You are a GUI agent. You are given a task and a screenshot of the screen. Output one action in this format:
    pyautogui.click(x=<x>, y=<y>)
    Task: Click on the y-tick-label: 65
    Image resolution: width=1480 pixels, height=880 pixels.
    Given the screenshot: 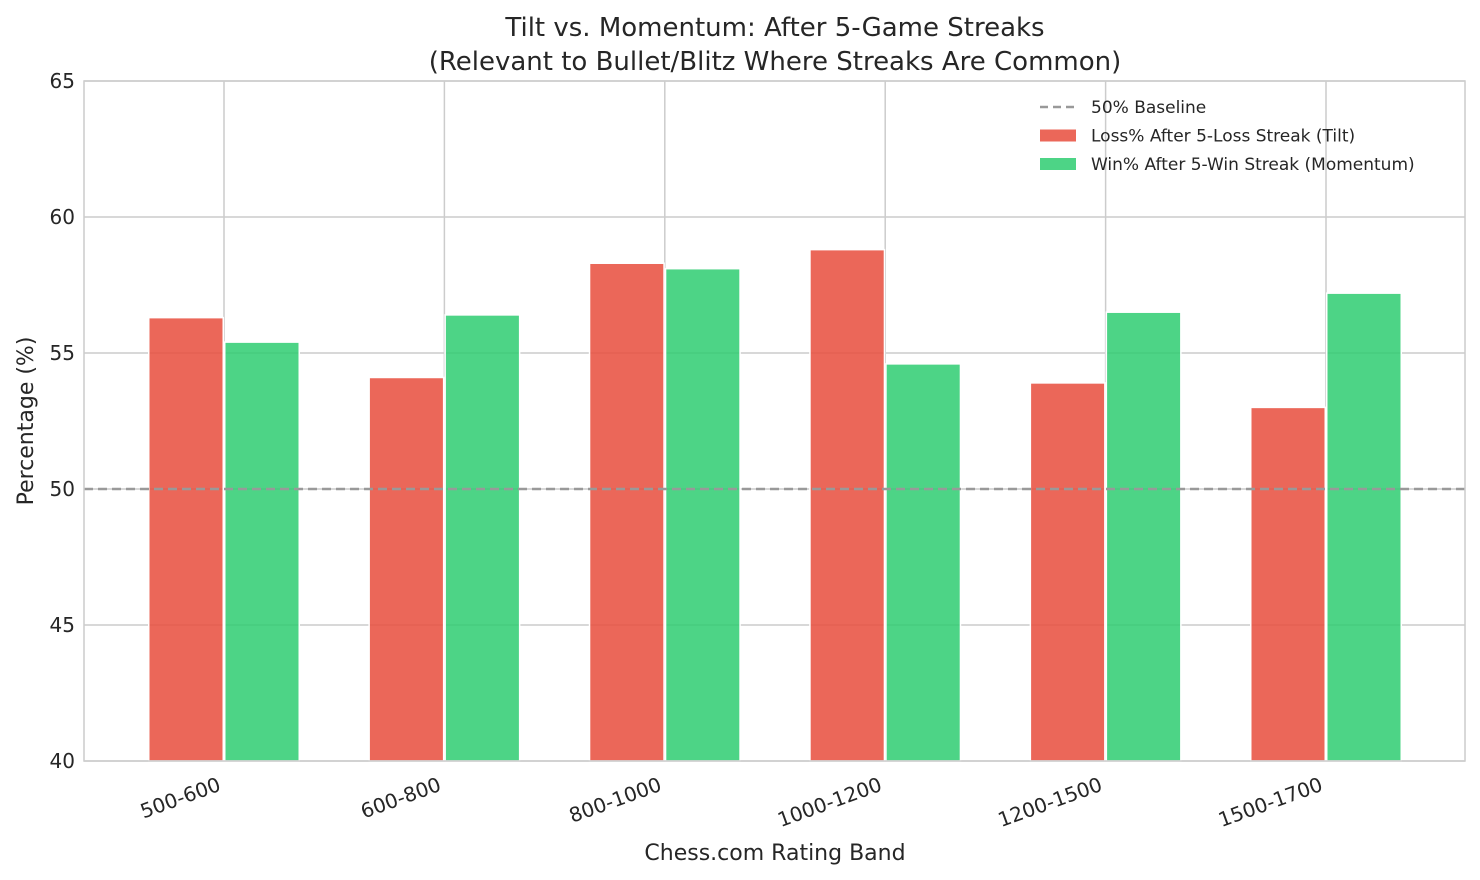 What is the action you would take?
    pyautogui.click(x=62, y=81)
    